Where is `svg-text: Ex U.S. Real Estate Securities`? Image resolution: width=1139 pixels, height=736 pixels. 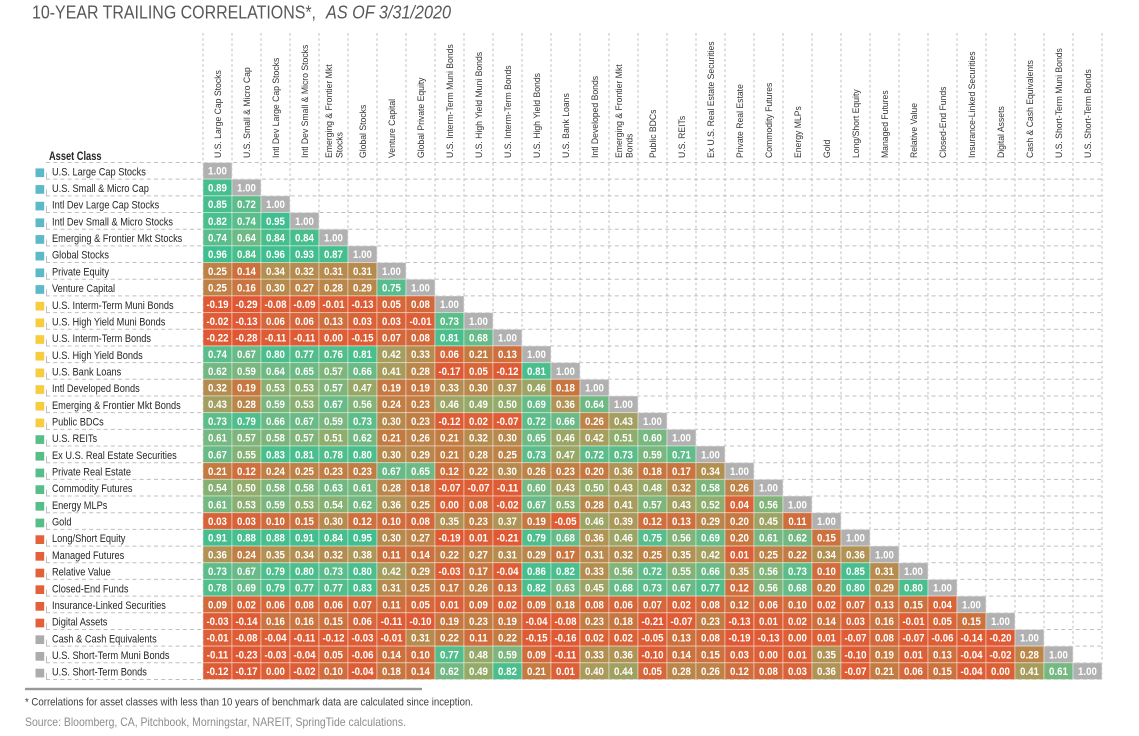 svg-text: Ex U.S. Real Estate Securities is located at coordinates (711, 99).